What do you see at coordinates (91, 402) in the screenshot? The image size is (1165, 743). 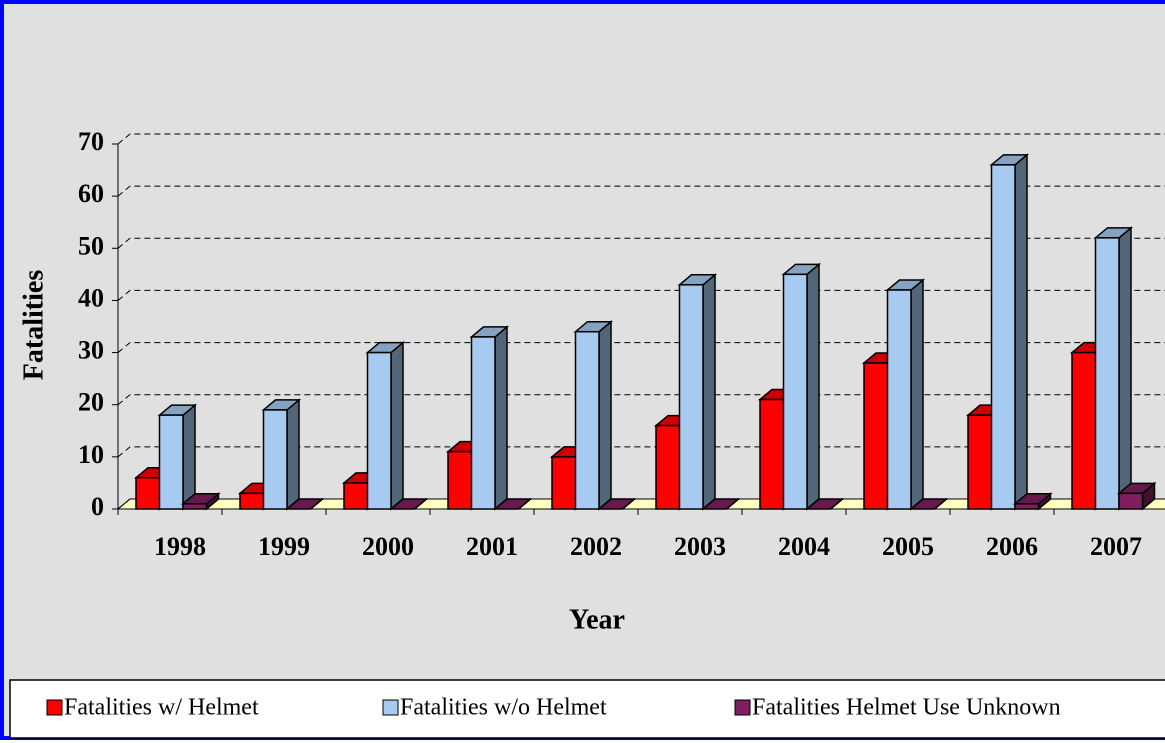 I see `y-tick-label: 20` at bounding box center [91, 402].